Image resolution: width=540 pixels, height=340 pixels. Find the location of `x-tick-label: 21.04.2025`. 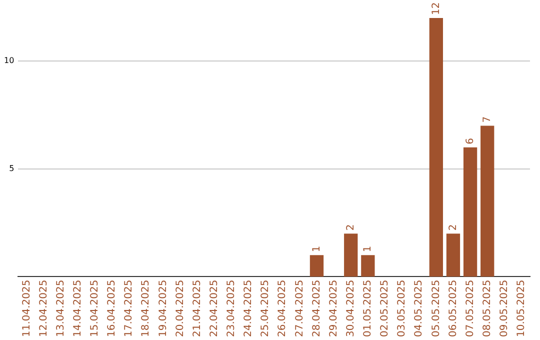

x-tick-label: 21.04.2025 is located at coordinates (197, 309).